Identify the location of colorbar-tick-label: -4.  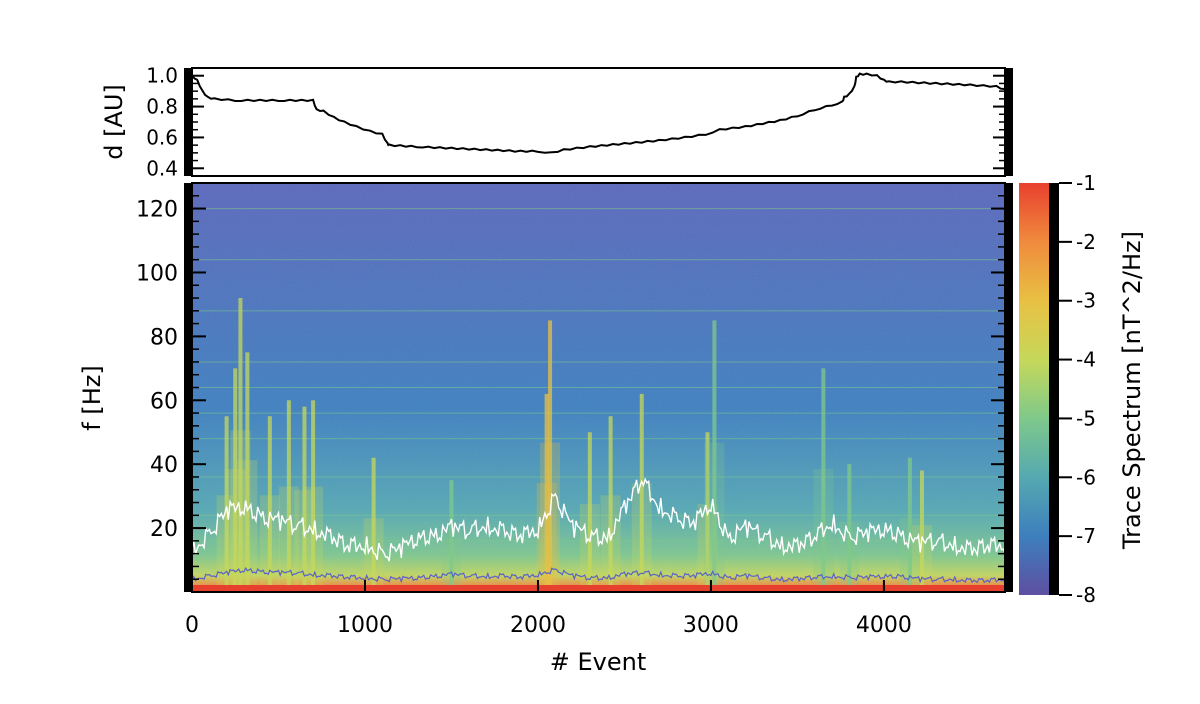
(1086, 360).